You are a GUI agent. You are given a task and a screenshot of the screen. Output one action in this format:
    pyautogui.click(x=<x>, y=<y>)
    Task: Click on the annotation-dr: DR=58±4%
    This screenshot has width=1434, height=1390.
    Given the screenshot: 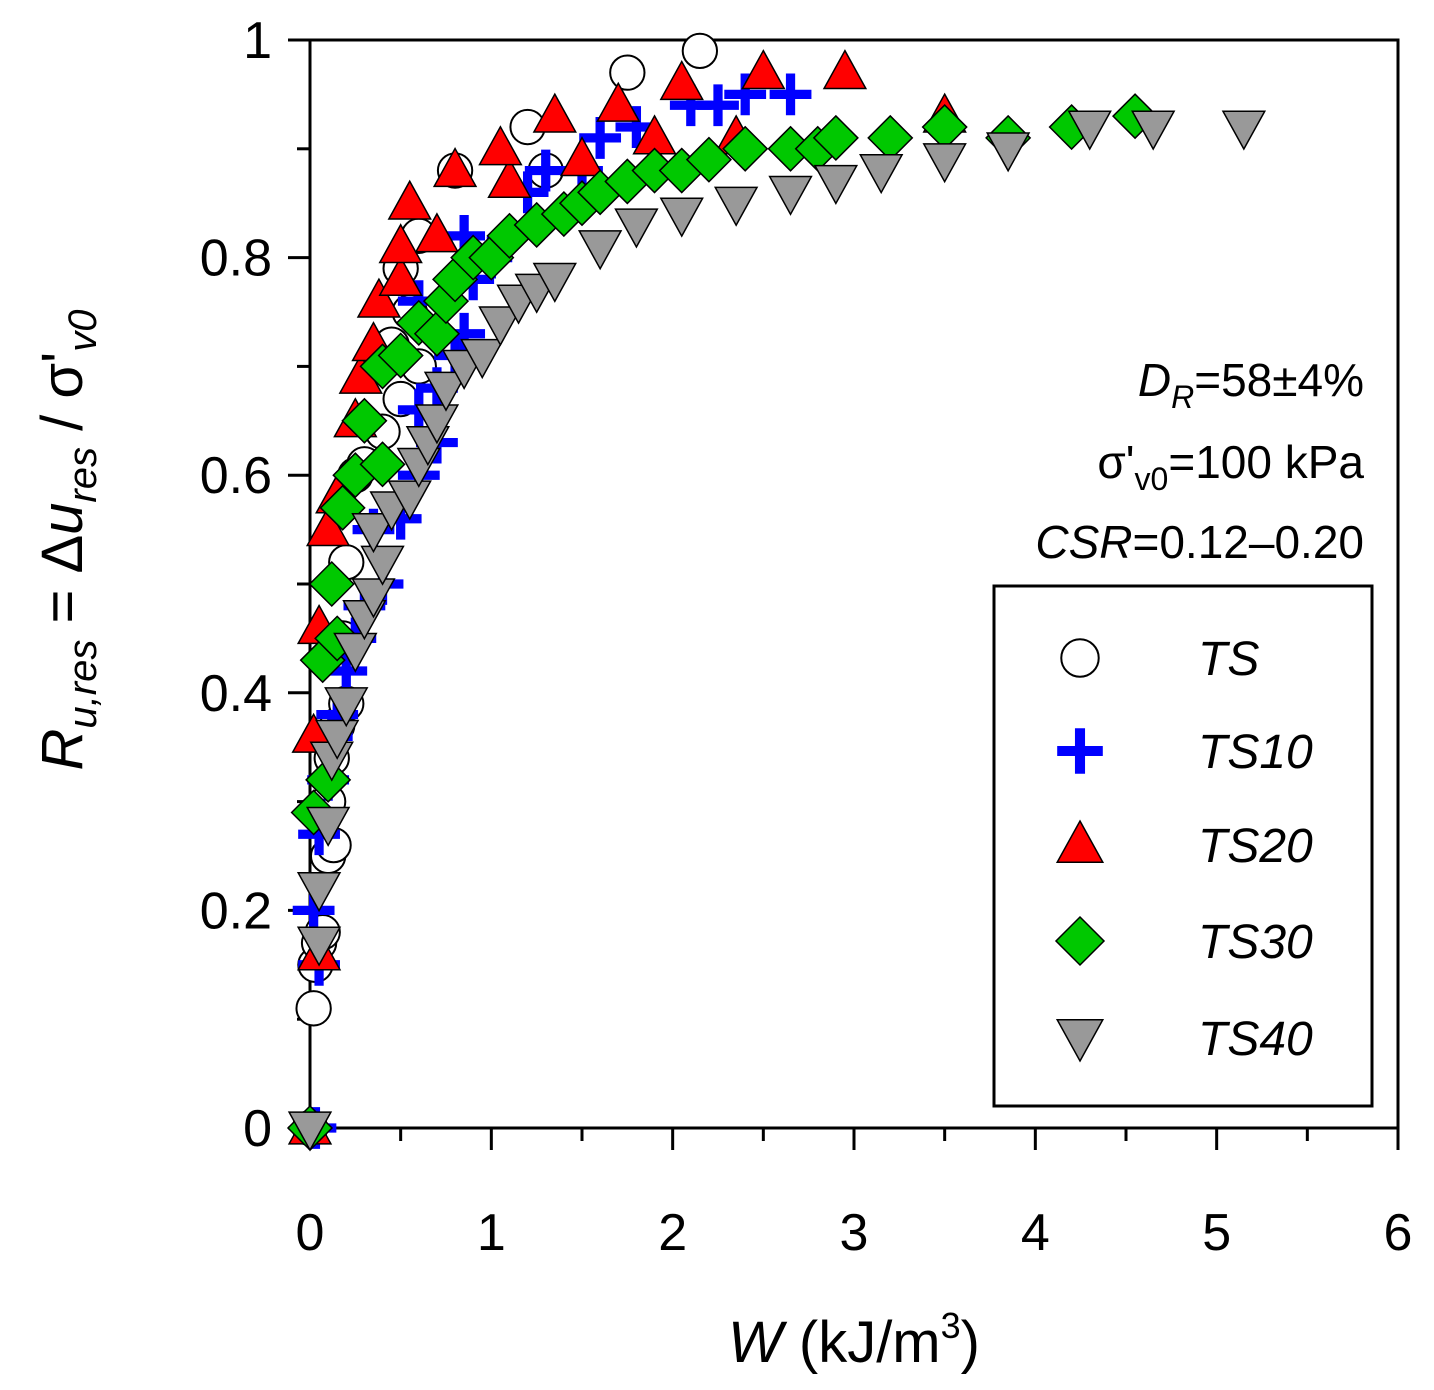 What is the action you would take?
    pyautogui.click(x=1251, y=384)
    